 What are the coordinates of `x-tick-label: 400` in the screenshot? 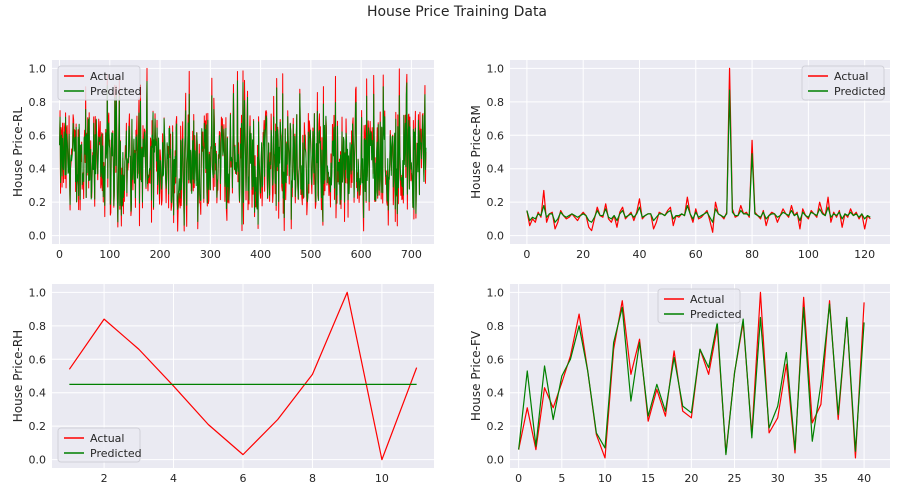 It's located at (260, 254).